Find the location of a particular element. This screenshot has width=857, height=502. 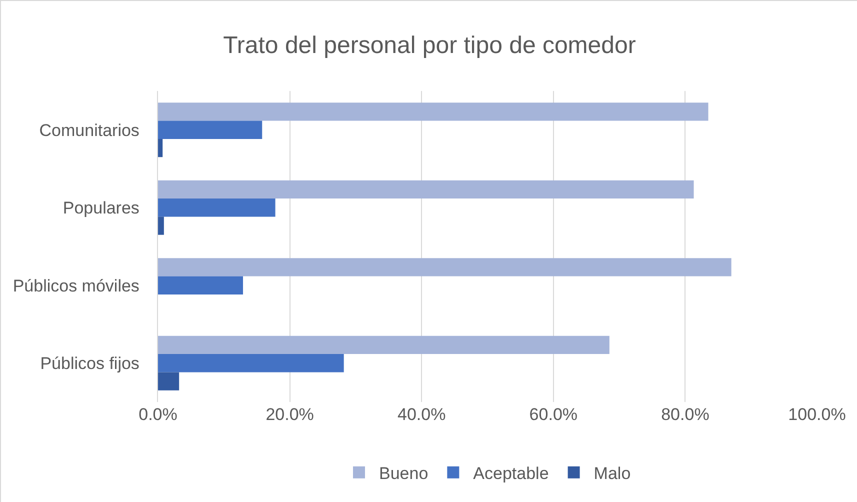

x-tick-label: 60.0% is located at coordinates (553, 414).